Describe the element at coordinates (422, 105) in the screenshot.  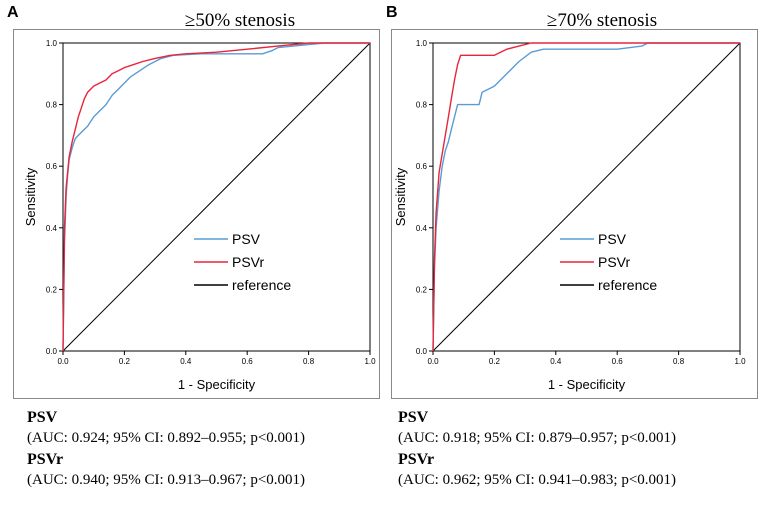
I see `panel-b-y-tick-label: 0.8` at that location.